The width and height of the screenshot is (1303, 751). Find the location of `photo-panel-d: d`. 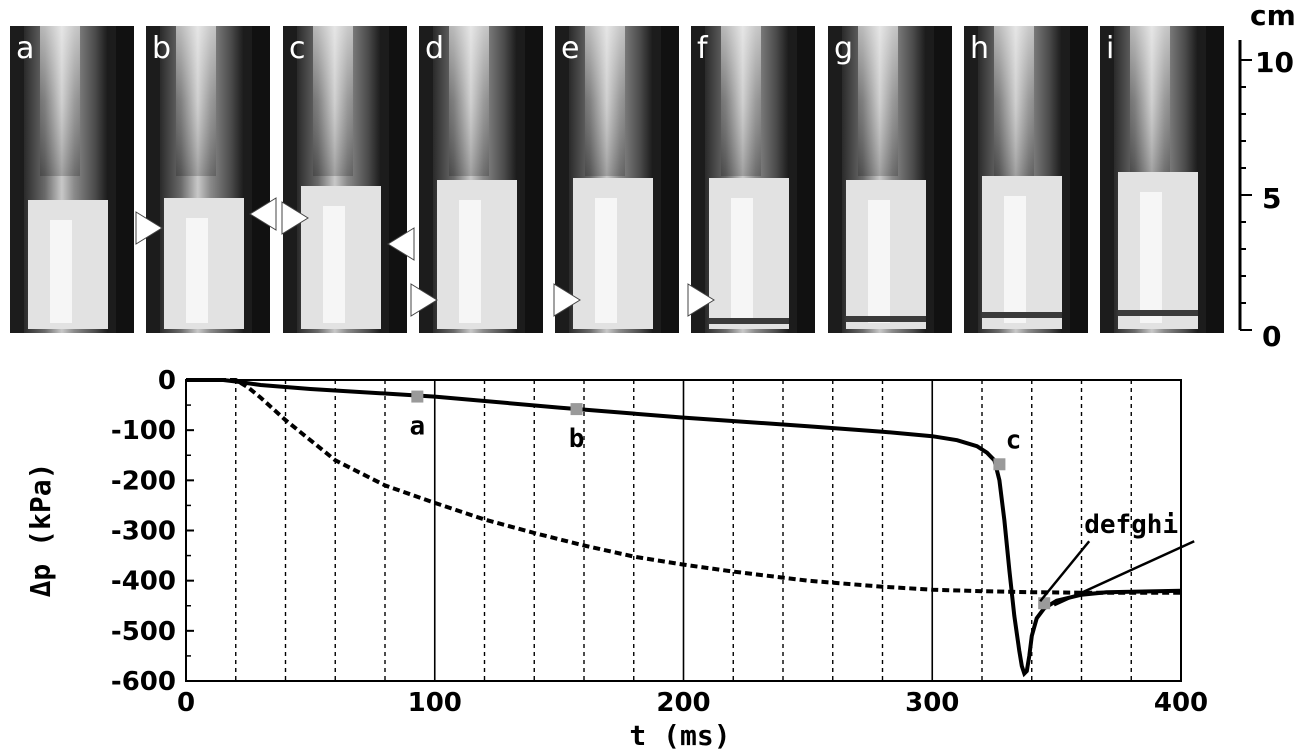

photo-panel-d: d is located at coordinates (476, 179).